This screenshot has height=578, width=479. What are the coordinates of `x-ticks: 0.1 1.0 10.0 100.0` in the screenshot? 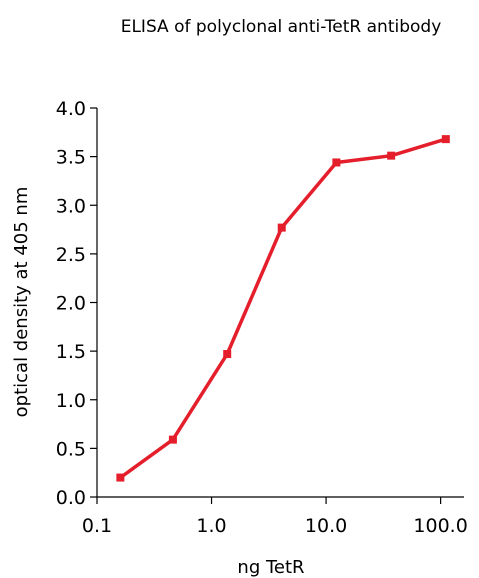 It's located at (275, 517).